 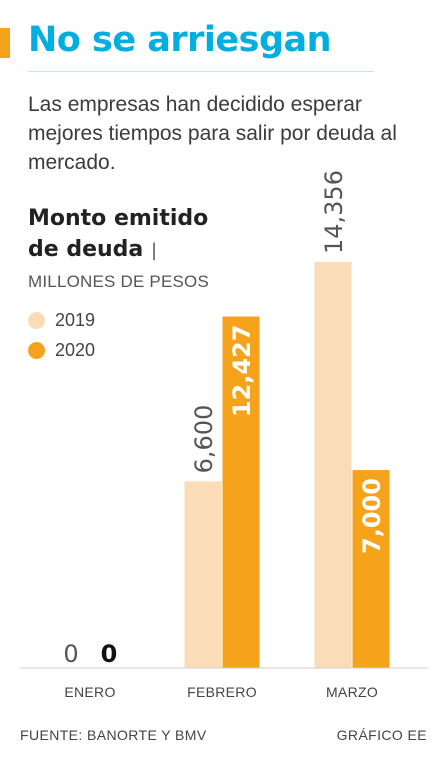 What do you see at coordinates (204, 439) in the screenshot?
I see `value-label-2019-febrero: 6,600` at bounding box center [204, 439].